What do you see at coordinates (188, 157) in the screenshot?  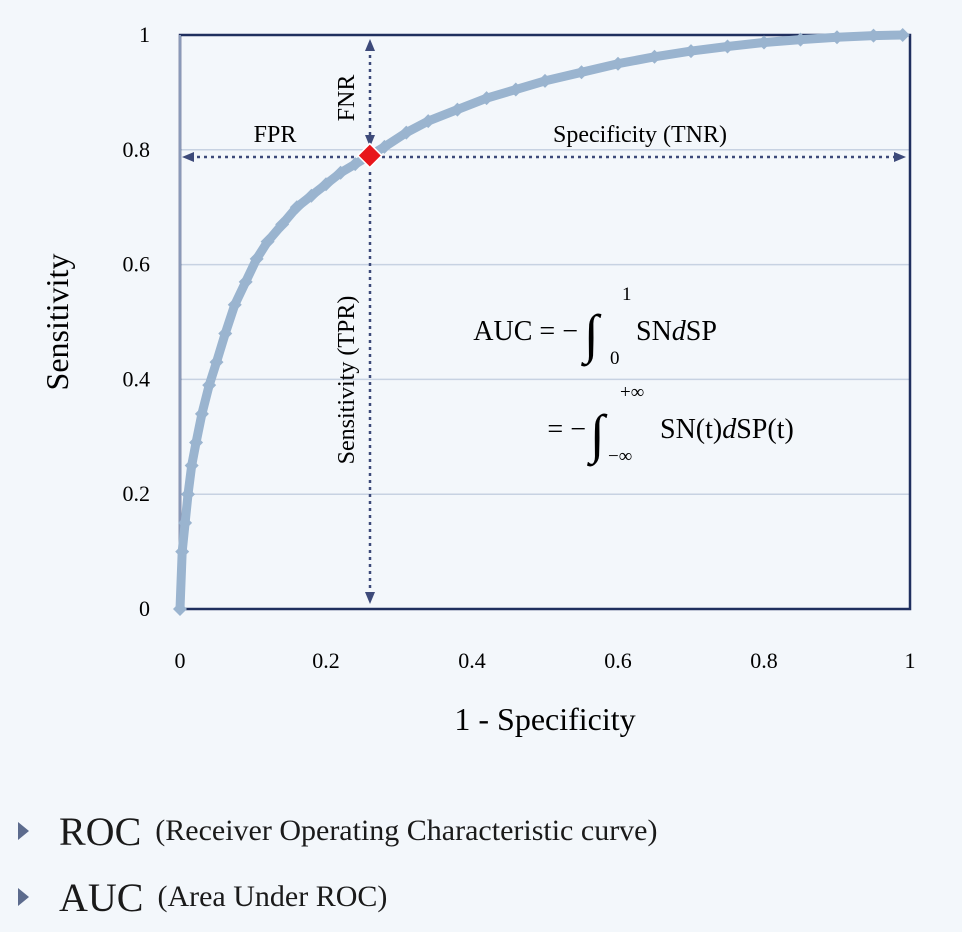 I see `fpr-left-arrowhead` at bounding box center [188, 157].